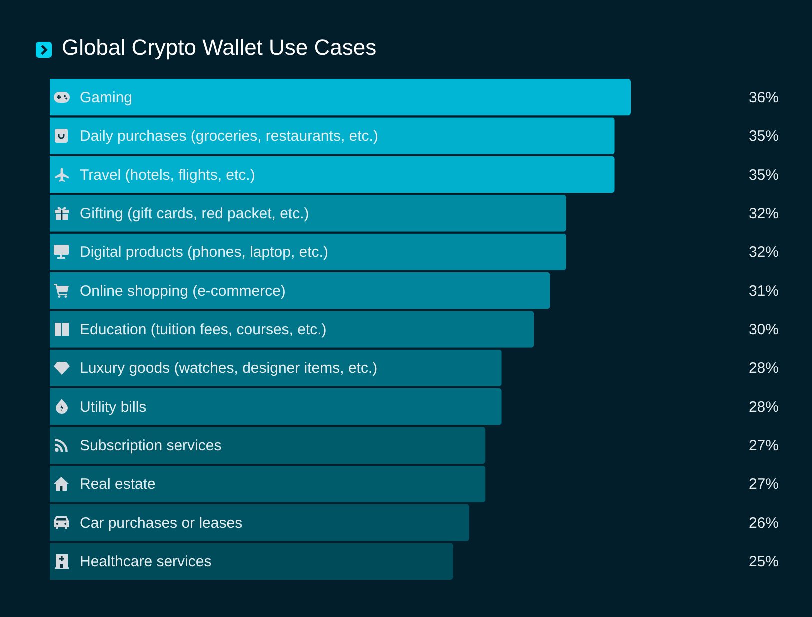 Image resolution: width=812 pixels, height=617 pixels. I want to click on y-tick-label: Healthcare services, so click(146, 562).